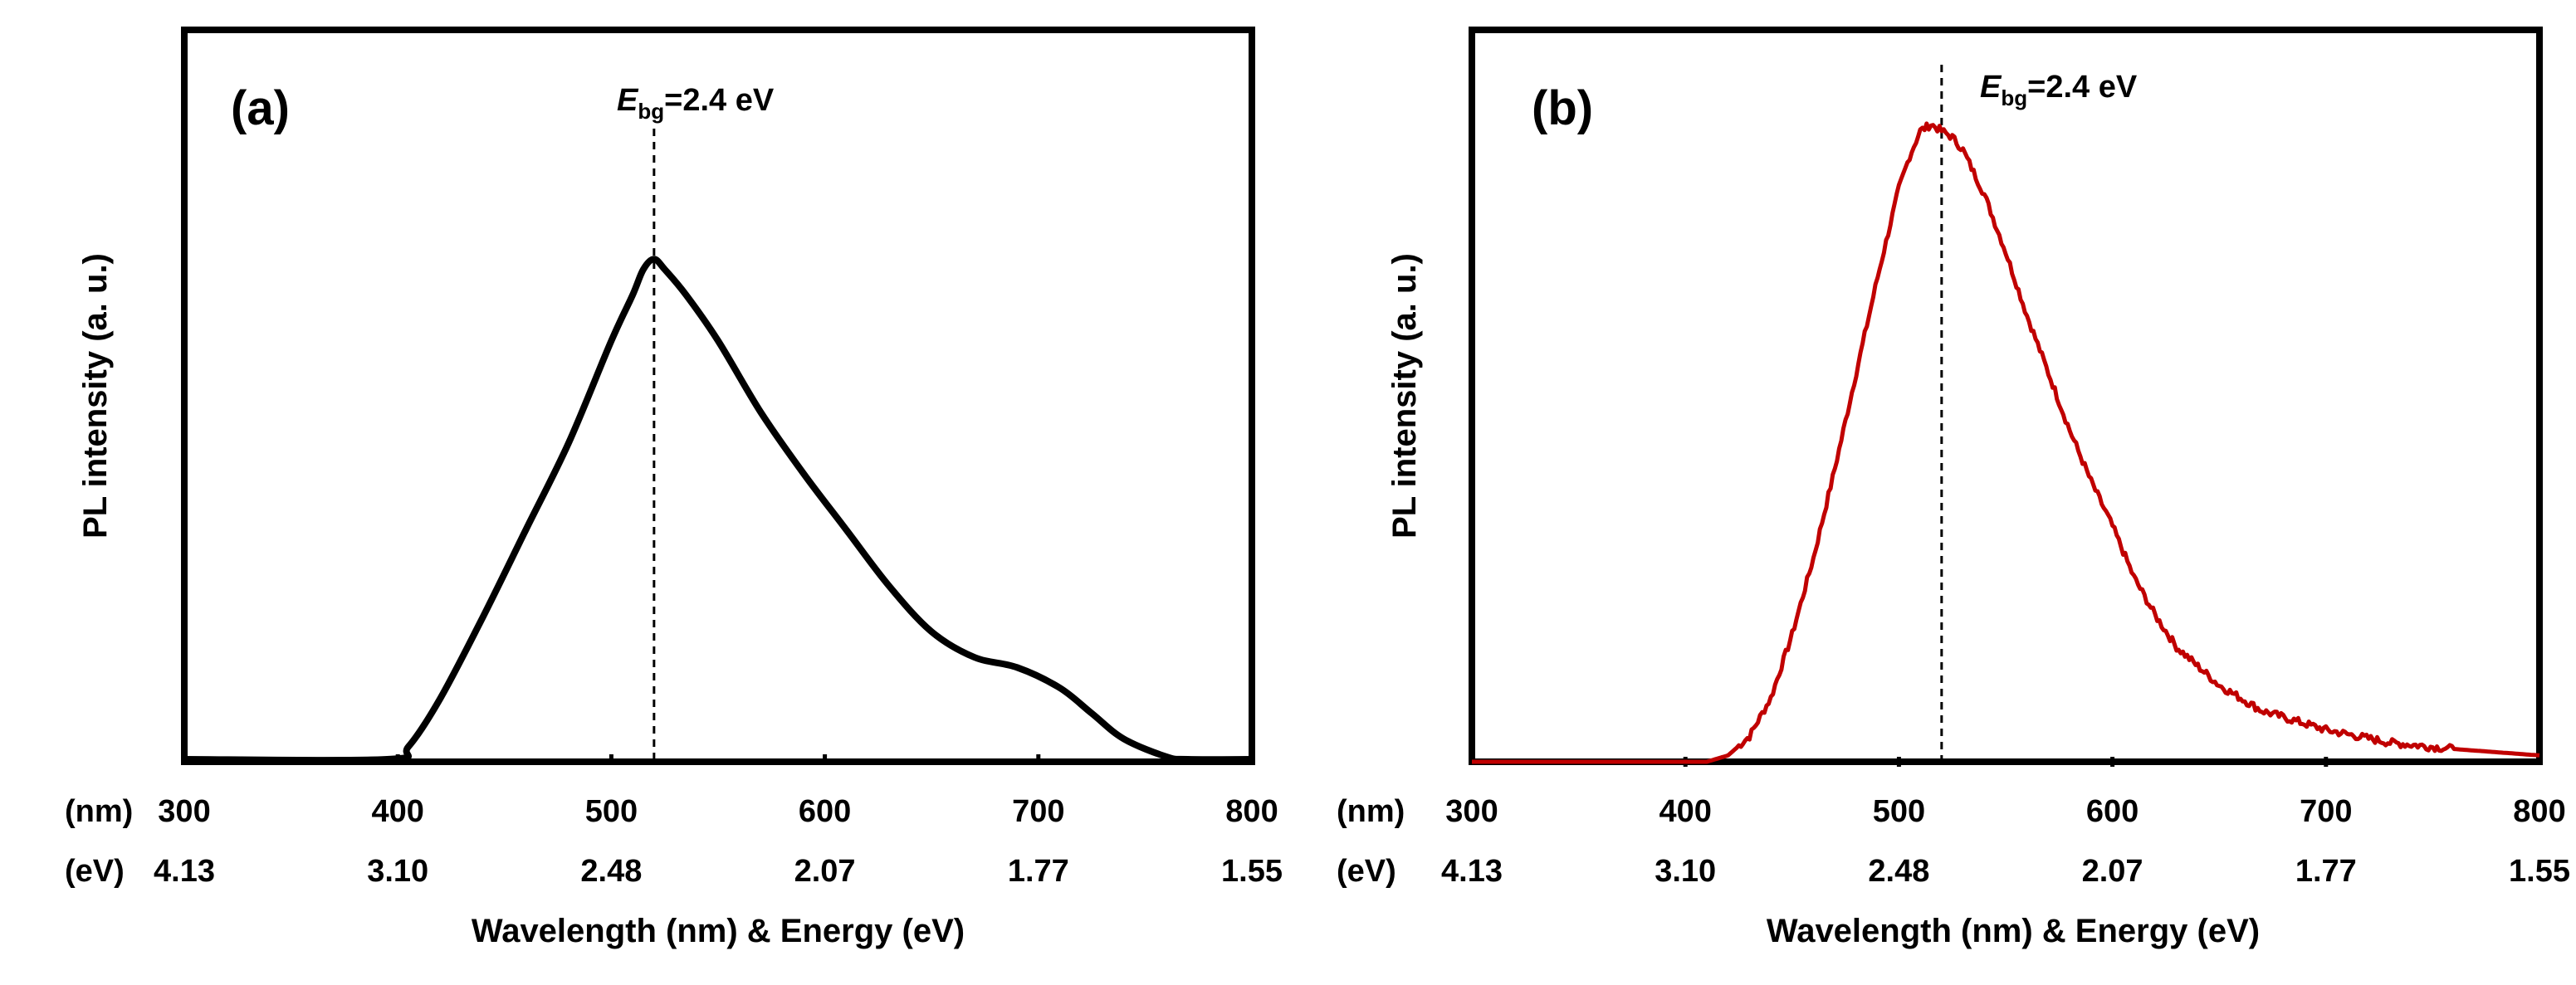 This screenshot has height=985, width=2576. Describe the element at coordinates (2112, 872) in the screenshot. I see `x-tick-label-ev-b: 2.07` at that location.